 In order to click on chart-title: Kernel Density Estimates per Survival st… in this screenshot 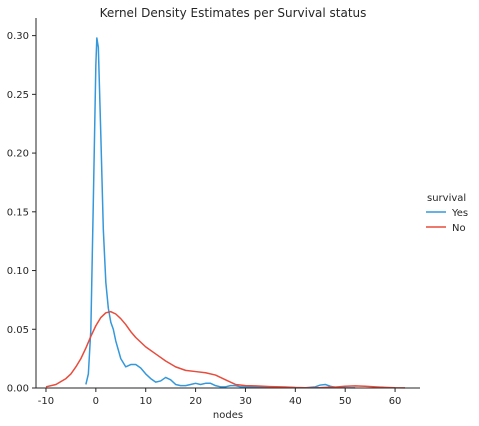, I will do `click(233, 13)`.